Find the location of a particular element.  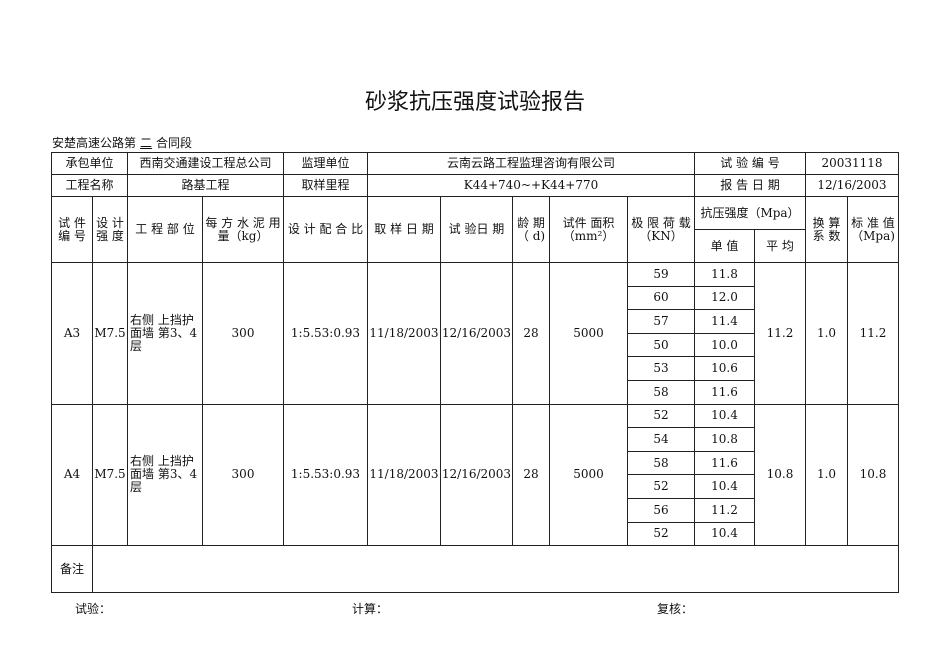

mileage-label: 取样里程 is located at coordinates (325, 185).